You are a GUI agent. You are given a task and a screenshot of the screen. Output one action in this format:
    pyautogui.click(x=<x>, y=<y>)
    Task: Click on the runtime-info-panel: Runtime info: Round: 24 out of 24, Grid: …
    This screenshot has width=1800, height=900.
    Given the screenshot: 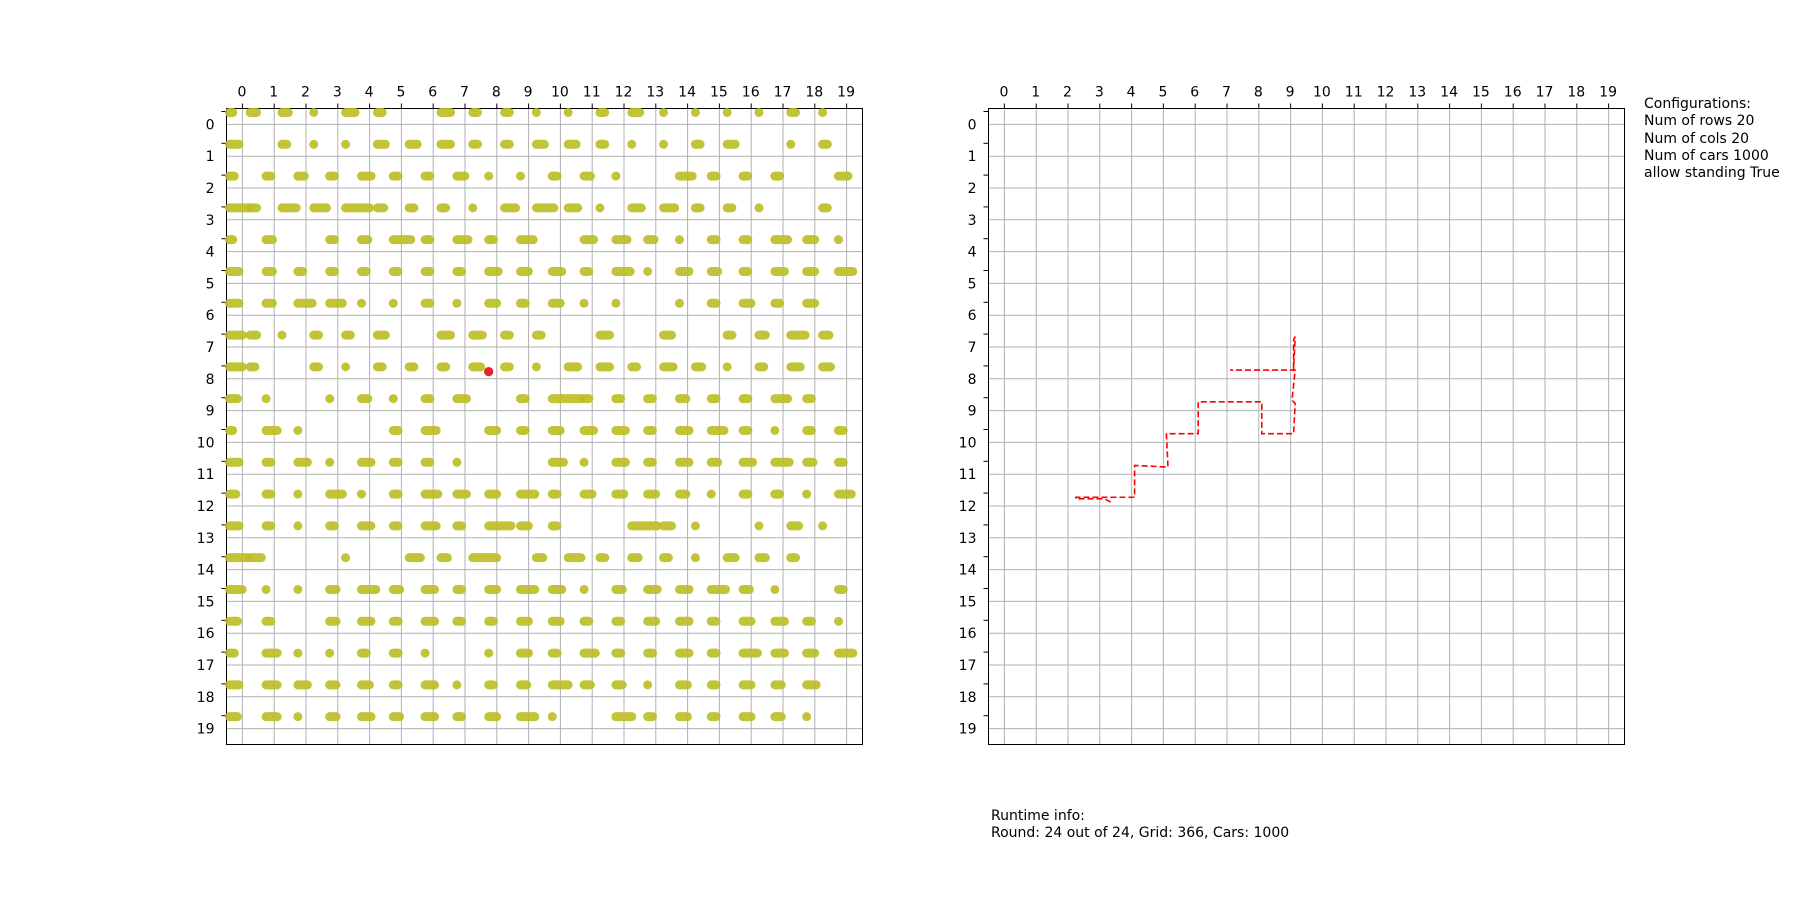 What is the action you would take?
    pyautogui.click(x=1140, y=825)
    